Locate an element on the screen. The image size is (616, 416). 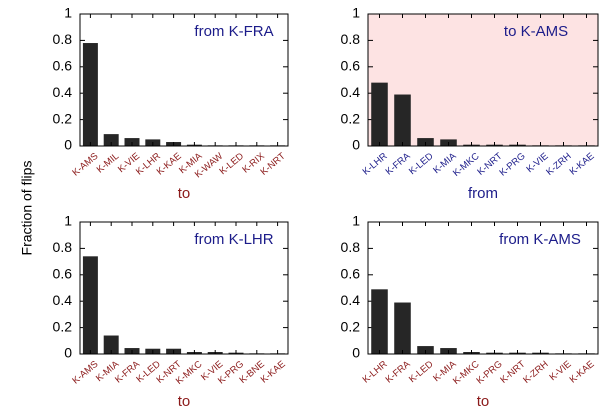
panel-annotation: from K-LHR is located at coordinates (233, 239).